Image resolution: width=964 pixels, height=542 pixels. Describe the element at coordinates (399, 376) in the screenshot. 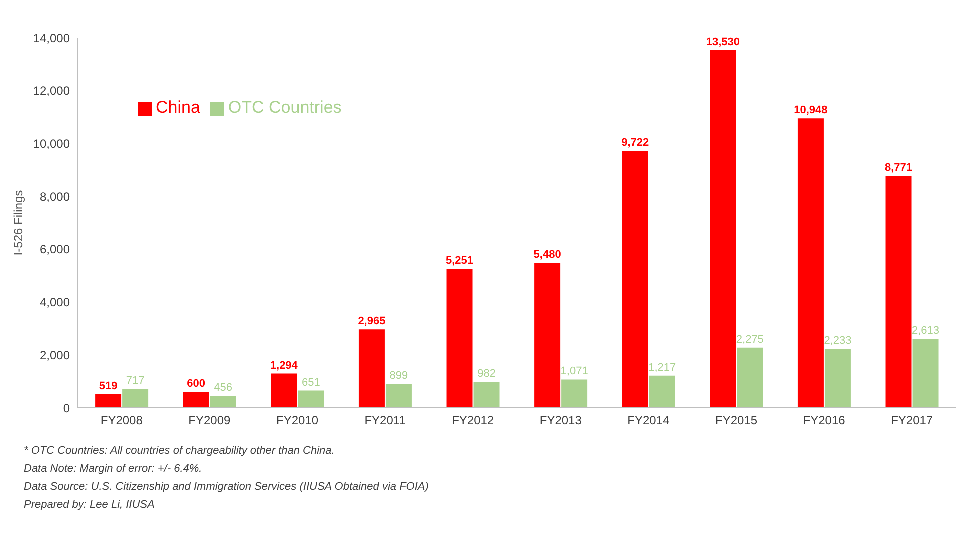

I see `data-label: 899` at that location.